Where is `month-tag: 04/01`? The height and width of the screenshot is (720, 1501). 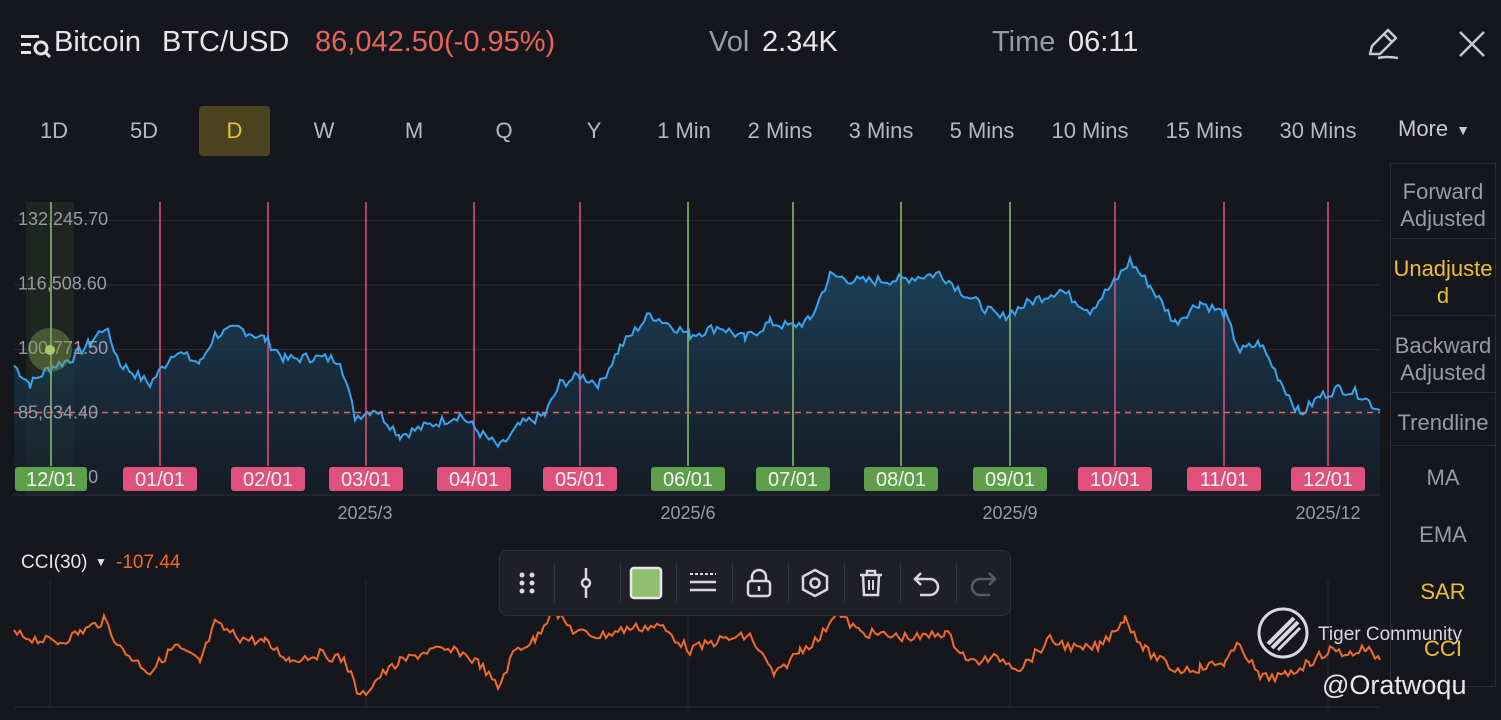
month-tag: 04/01 is located at coordinates (474, 479).